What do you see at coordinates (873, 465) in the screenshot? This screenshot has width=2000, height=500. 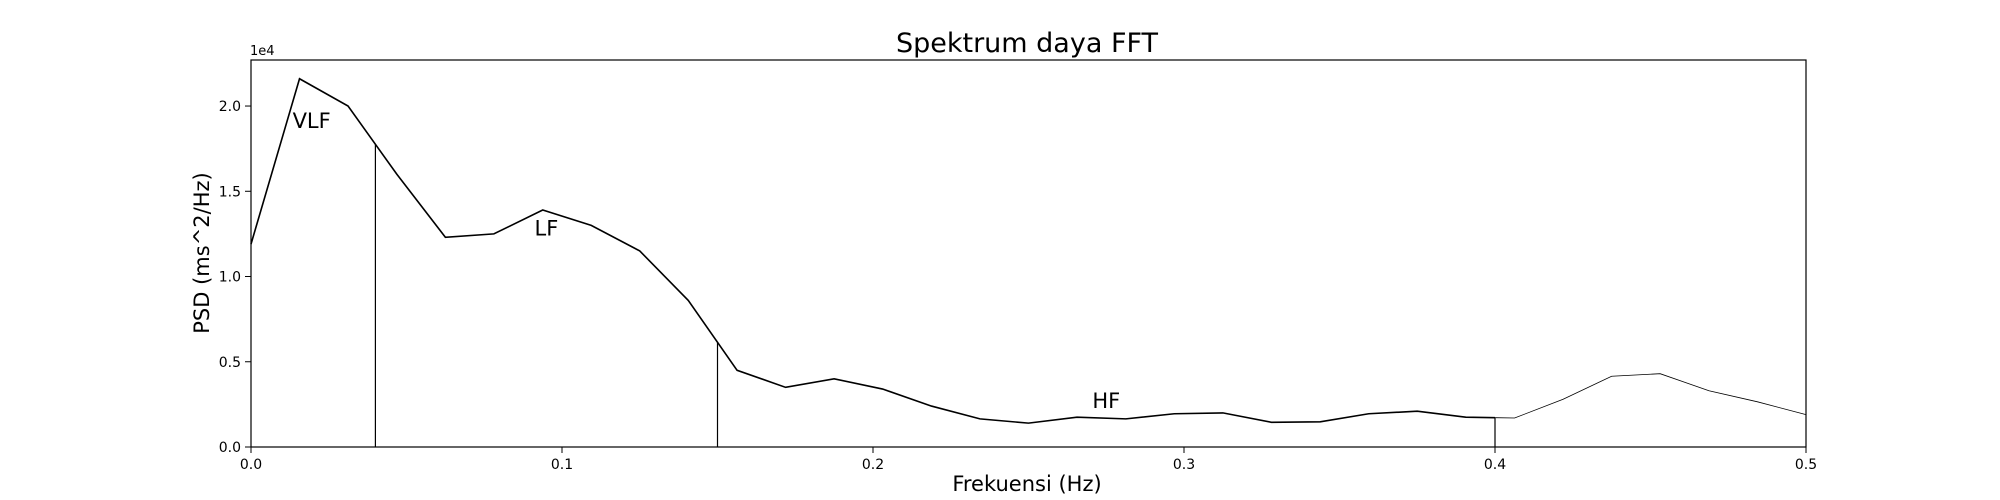 I see `x-tick-label: 0.2` at bounding box center [873, 465].